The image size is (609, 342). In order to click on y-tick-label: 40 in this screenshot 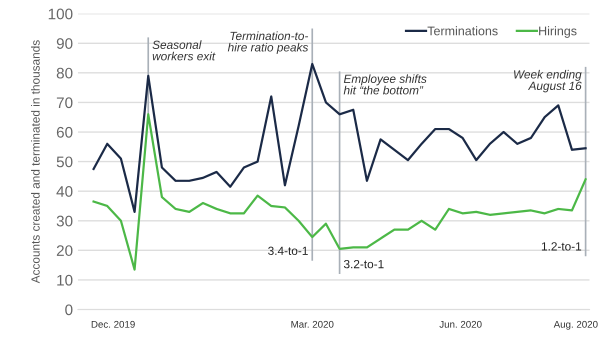, I will do `click(64, 191)`.